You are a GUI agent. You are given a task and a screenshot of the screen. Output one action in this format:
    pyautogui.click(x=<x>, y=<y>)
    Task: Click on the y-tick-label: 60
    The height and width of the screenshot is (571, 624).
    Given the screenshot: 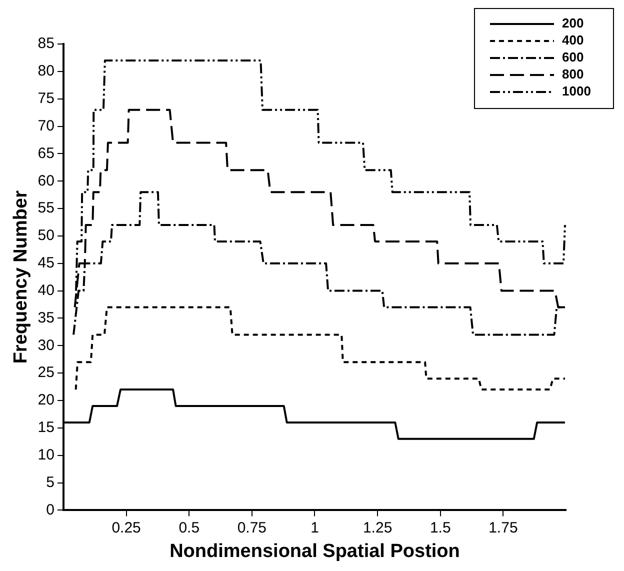 What is the action you would take?
    pyautogui.click(x=46, y=181)
    